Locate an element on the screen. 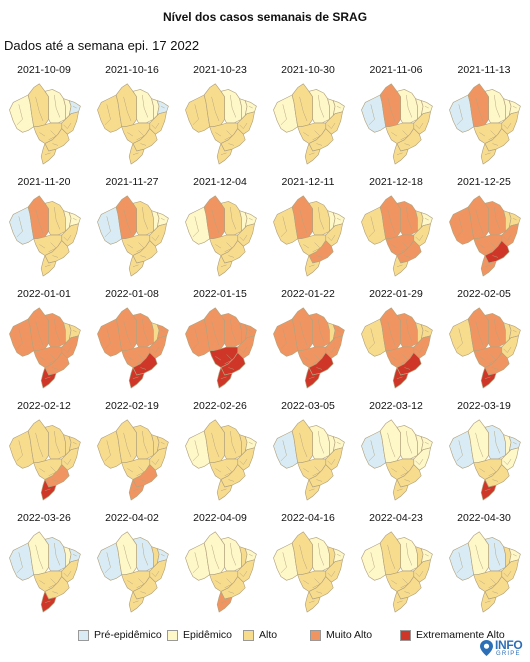 This screenshot has height=662, width=530. panel-date: 2022-01-15 is located at coordinates (220, 294).